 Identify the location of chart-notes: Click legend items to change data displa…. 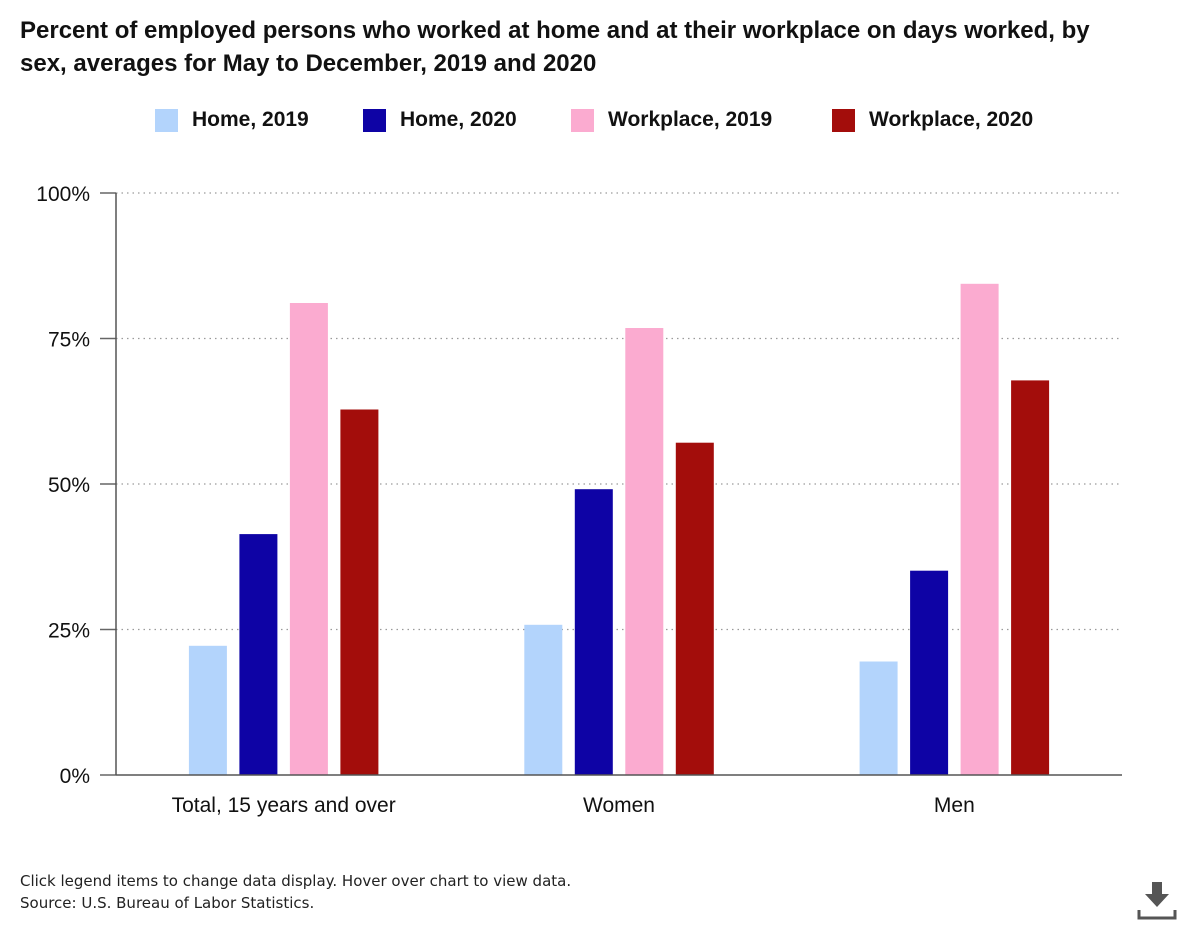
(295, 892).